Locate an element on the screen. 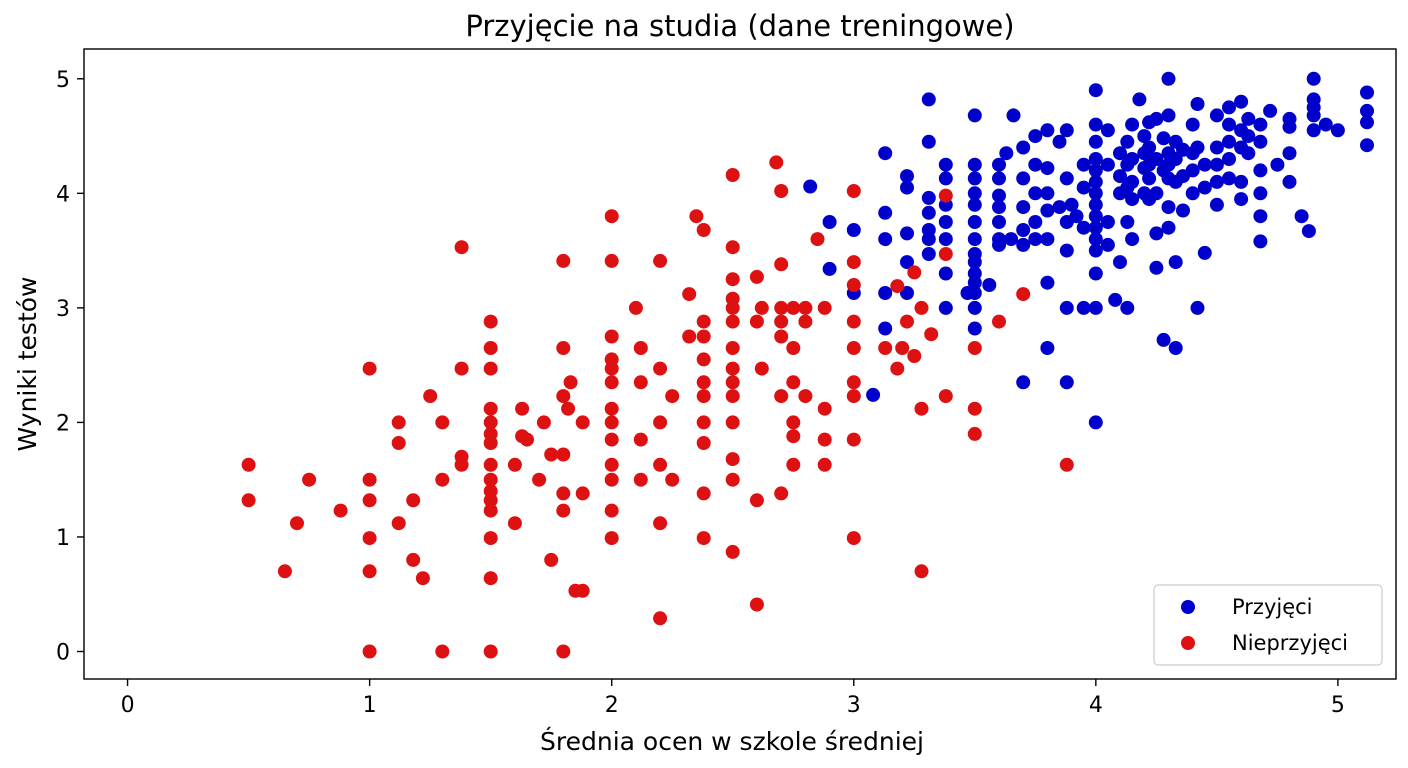  x-axis-label: Średnia ocen w szkole średniej is located at coordinates (732, 741).